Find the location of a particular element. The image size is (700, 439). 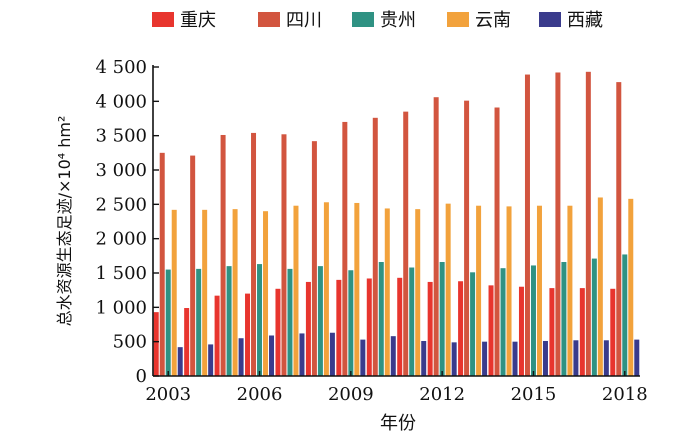

legend: 重庆 四川 贵州 云南 西藏 is located at coordinates (377, 20).